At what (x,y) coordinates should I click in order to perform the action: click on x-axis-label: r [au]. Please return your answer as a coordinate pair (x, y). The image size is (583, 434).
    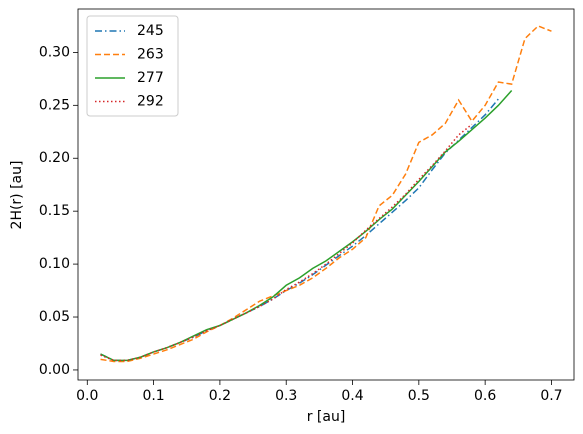
    Looking at the image, I should click on (326, 417).